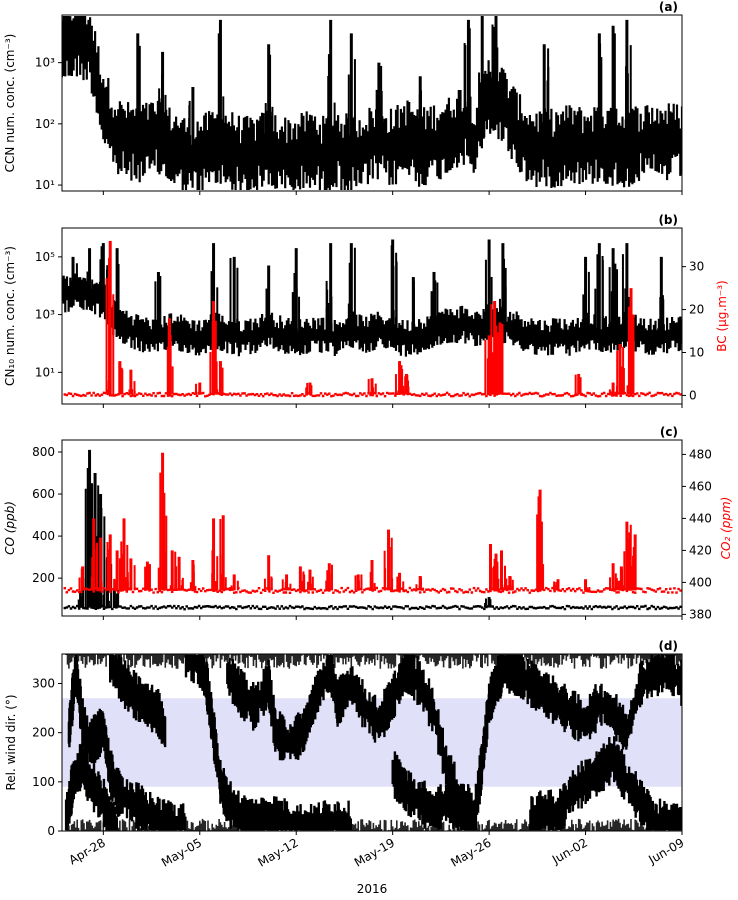  What do you see at coordinates (372, 298) in the screenshot?
I see `series-cn10` at bounding box center [372, 298].